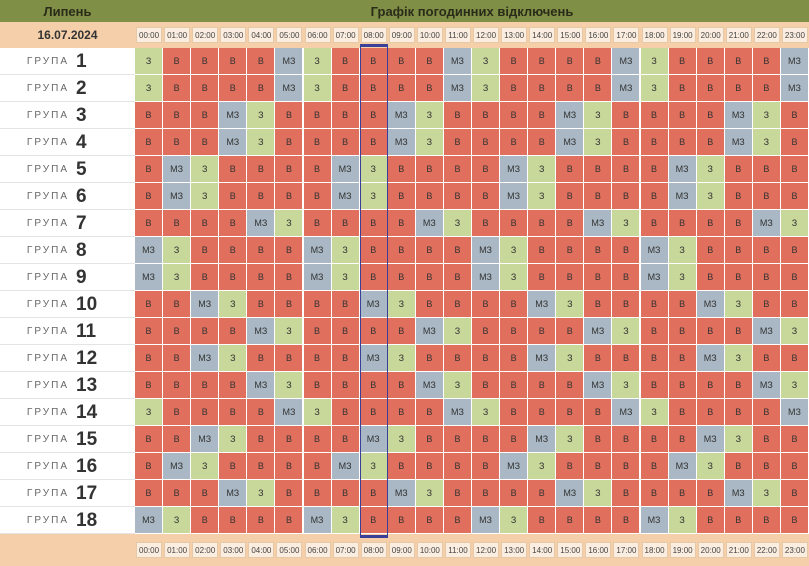 This screenshot has width=809, height=566. Describe the element at coordinates (149, 550) in the screenshot. I see `hour-label: 00:00` at that location.